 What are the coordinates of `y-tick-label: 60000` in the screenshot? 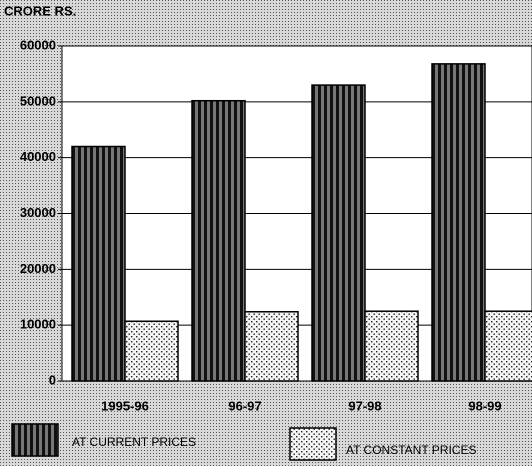 It's located at (38, 44).